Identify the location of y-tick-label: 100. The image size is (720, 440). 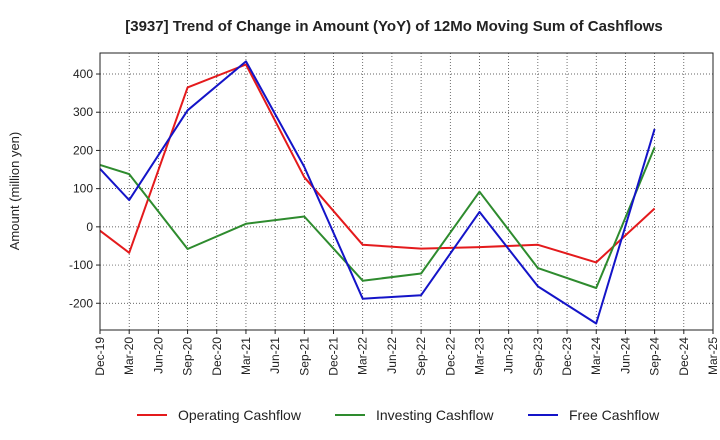
(83, 189).